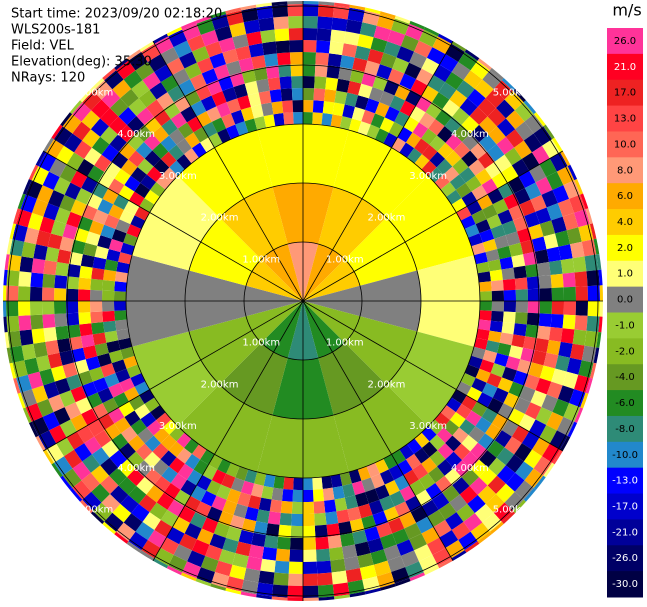  What do you see at coordinates (625, 403) in the screenshot?
I see `colorbar-label: -6.0` at bounding box center [625, 403].